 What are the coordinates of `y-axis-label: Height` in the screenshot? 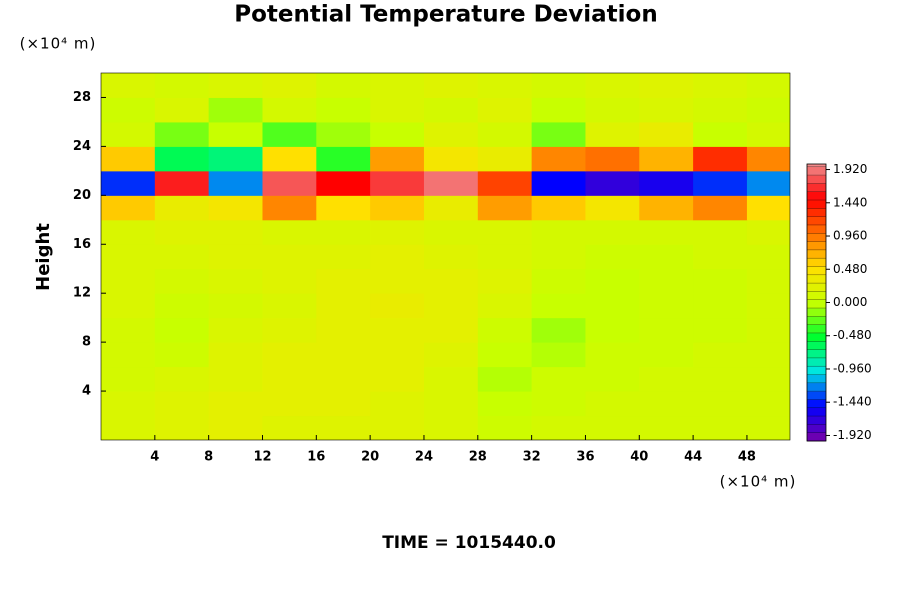 It's located at (43, 257).